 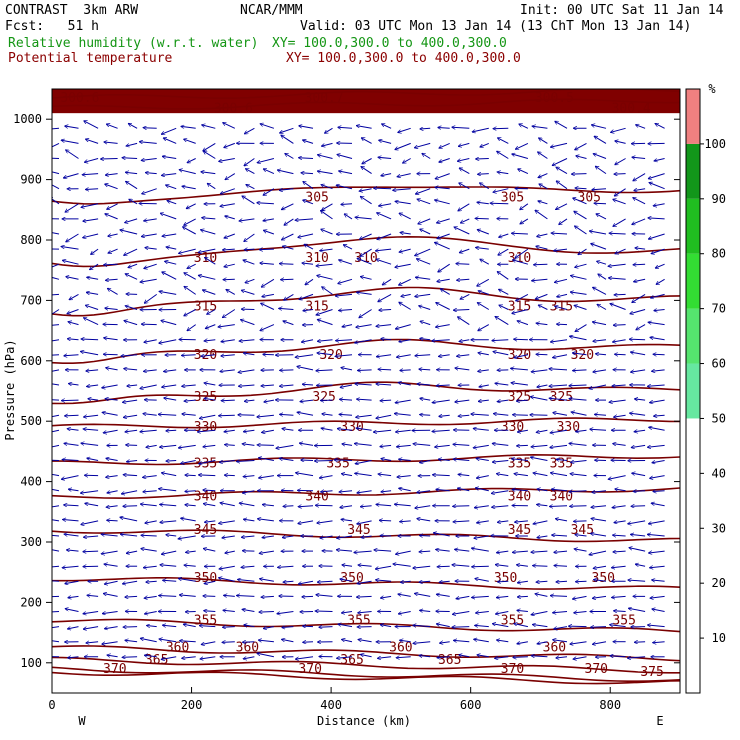 What do you see at coordinates (72, 10) in the screenshot?
I see `model-label: CONTRAST 3km ARW` at bounding box center [72, 10].